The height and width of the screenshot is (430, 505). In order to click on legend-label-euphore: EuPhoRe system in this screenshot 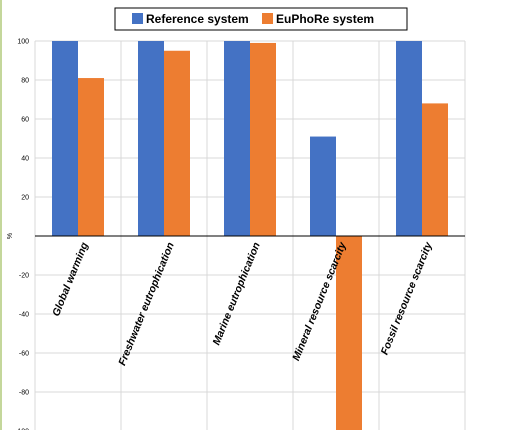, I will do `click(325, 19)`.